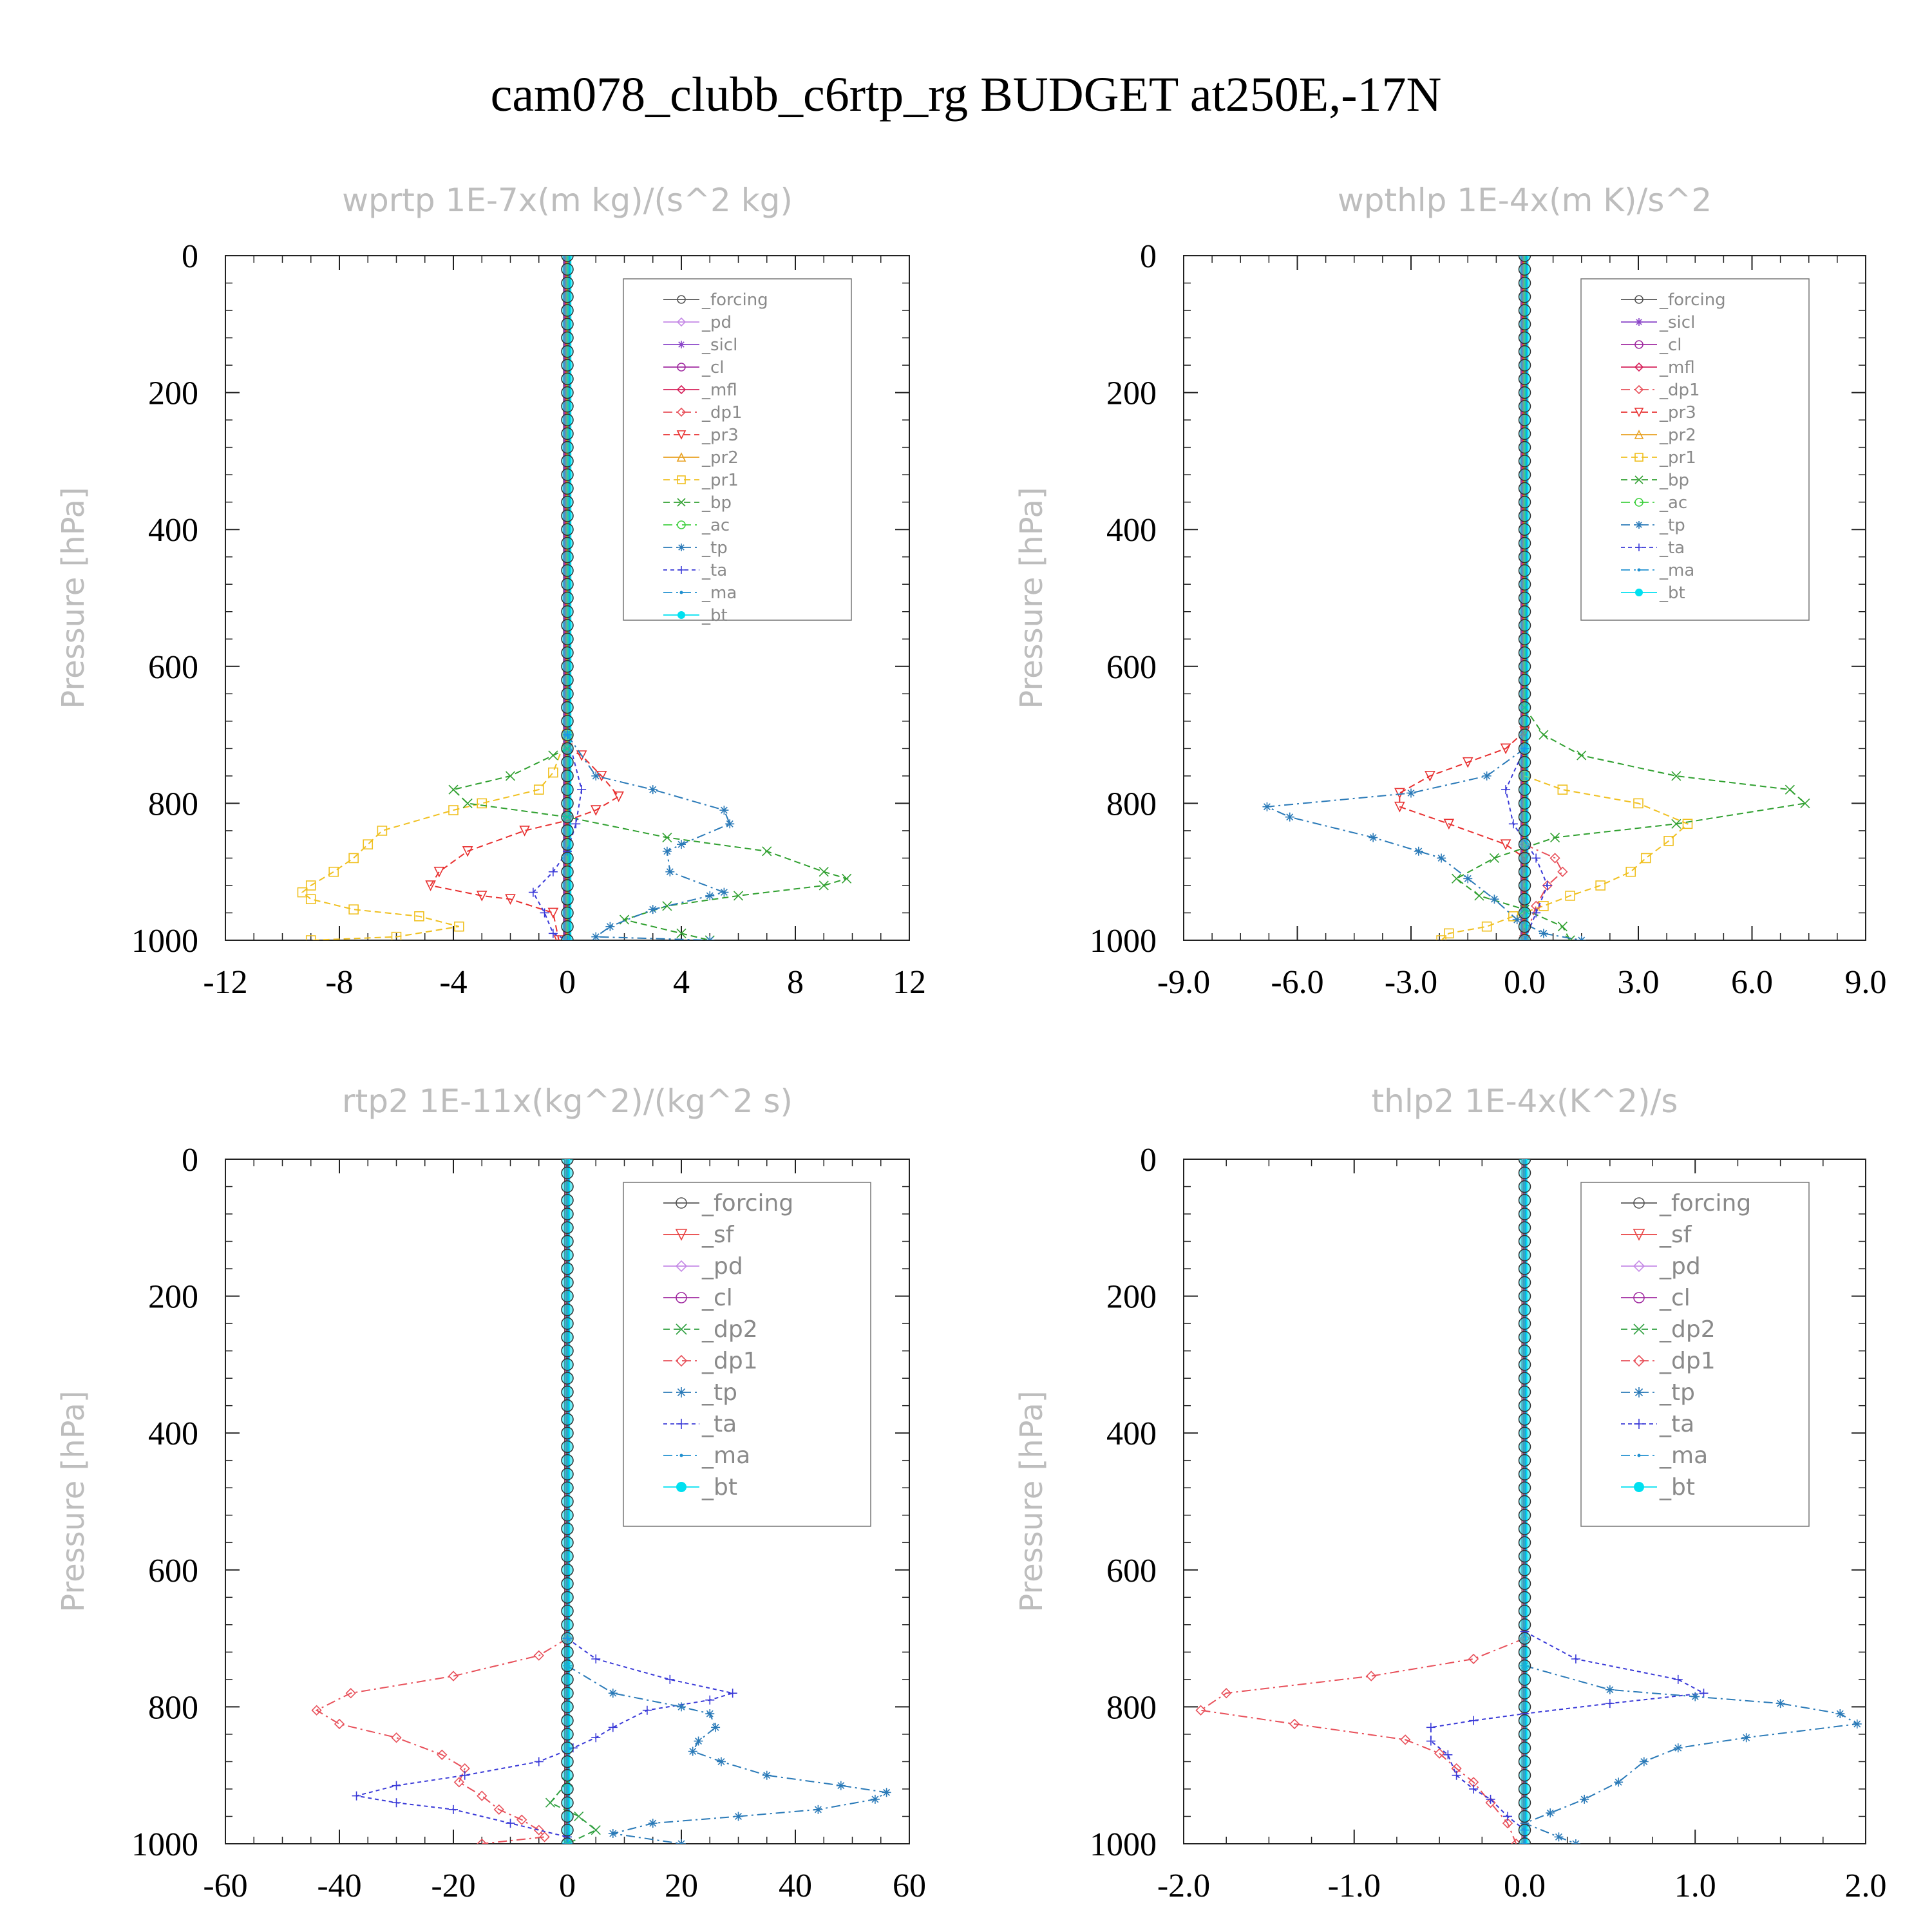  What do you see at coordinates (1688, 1361) in the screenshot?
I see `legend-entry: _dp1` at bounding box center [1688, 1361].